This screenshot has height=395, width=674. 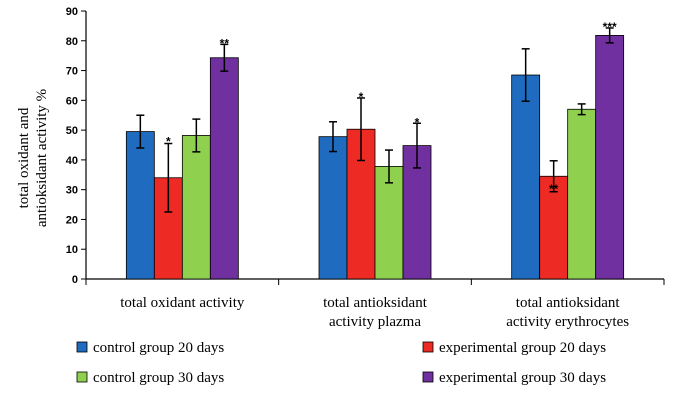 I want to click on legend-label: experimental group 20 days, so click(x=522, y=348).